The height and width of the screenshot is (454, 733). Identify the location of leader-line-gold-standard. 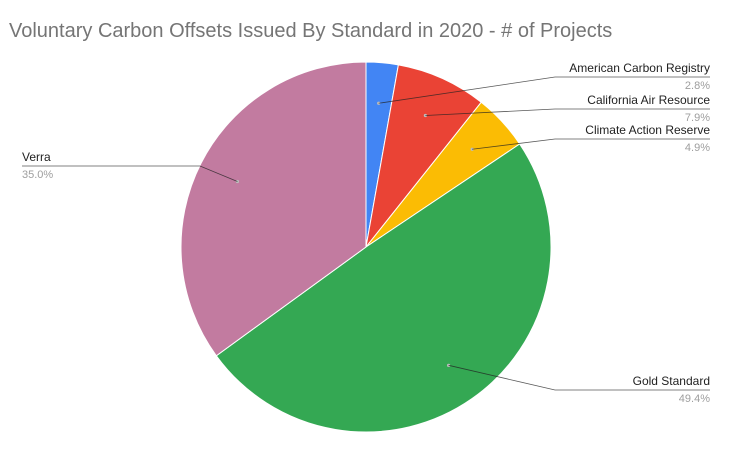
(579, 377).